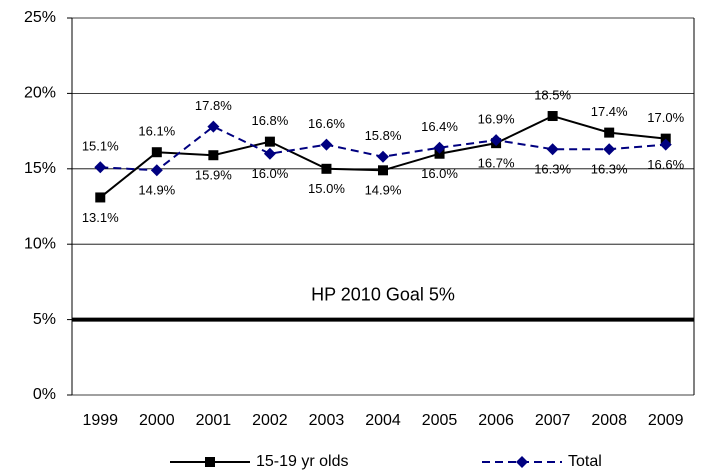  What do you see at coordinates (496, 420) in the screenshot?
I see `x-tick-label: 2006` at bounding box center [496, 420].